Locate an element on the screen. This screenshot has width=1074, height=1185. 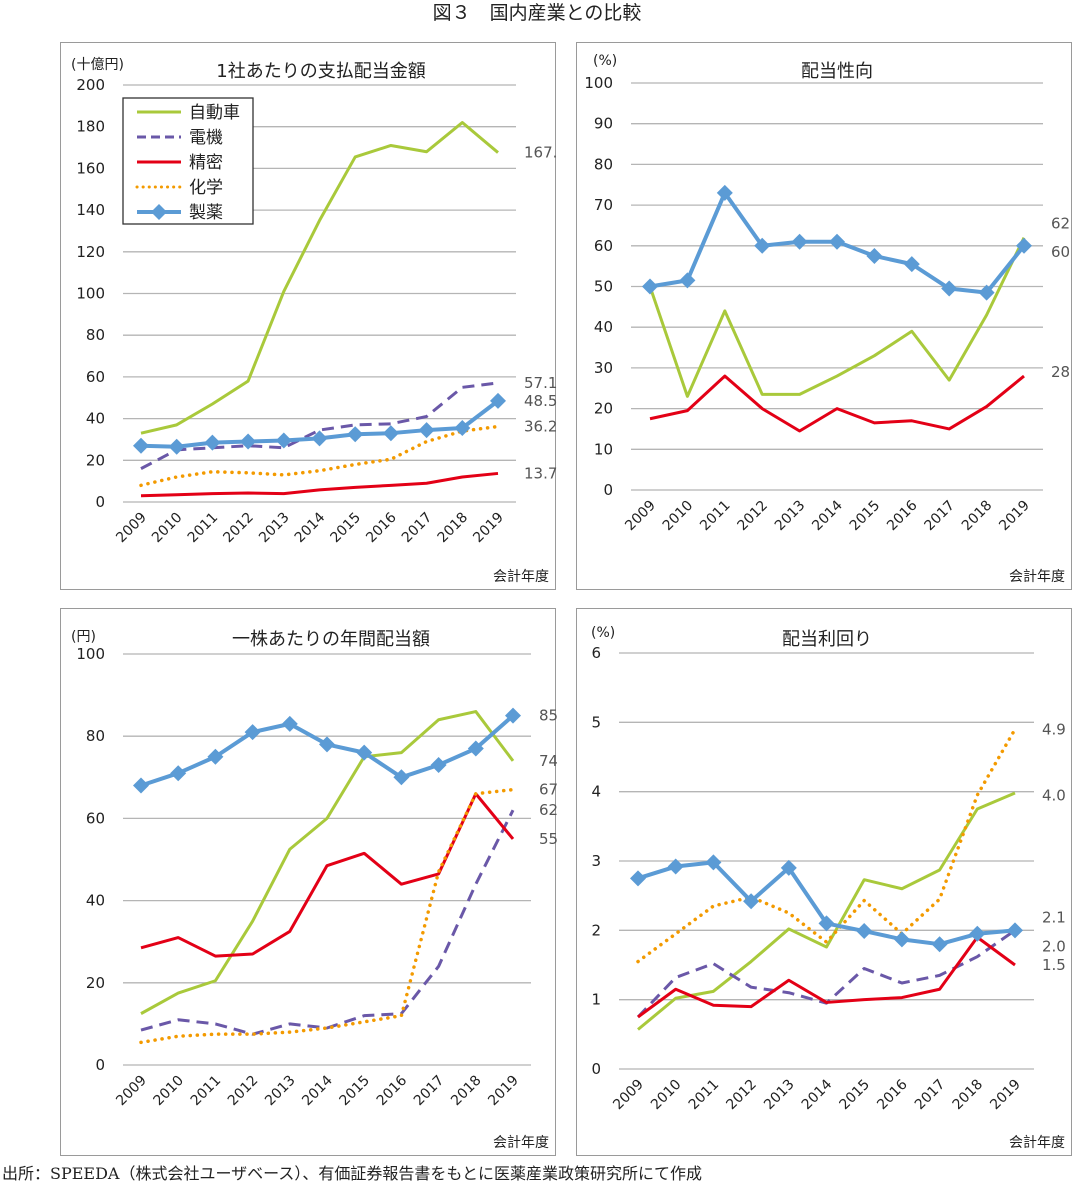
y-tick-label: 0 is located at coordinates (100, 1065).